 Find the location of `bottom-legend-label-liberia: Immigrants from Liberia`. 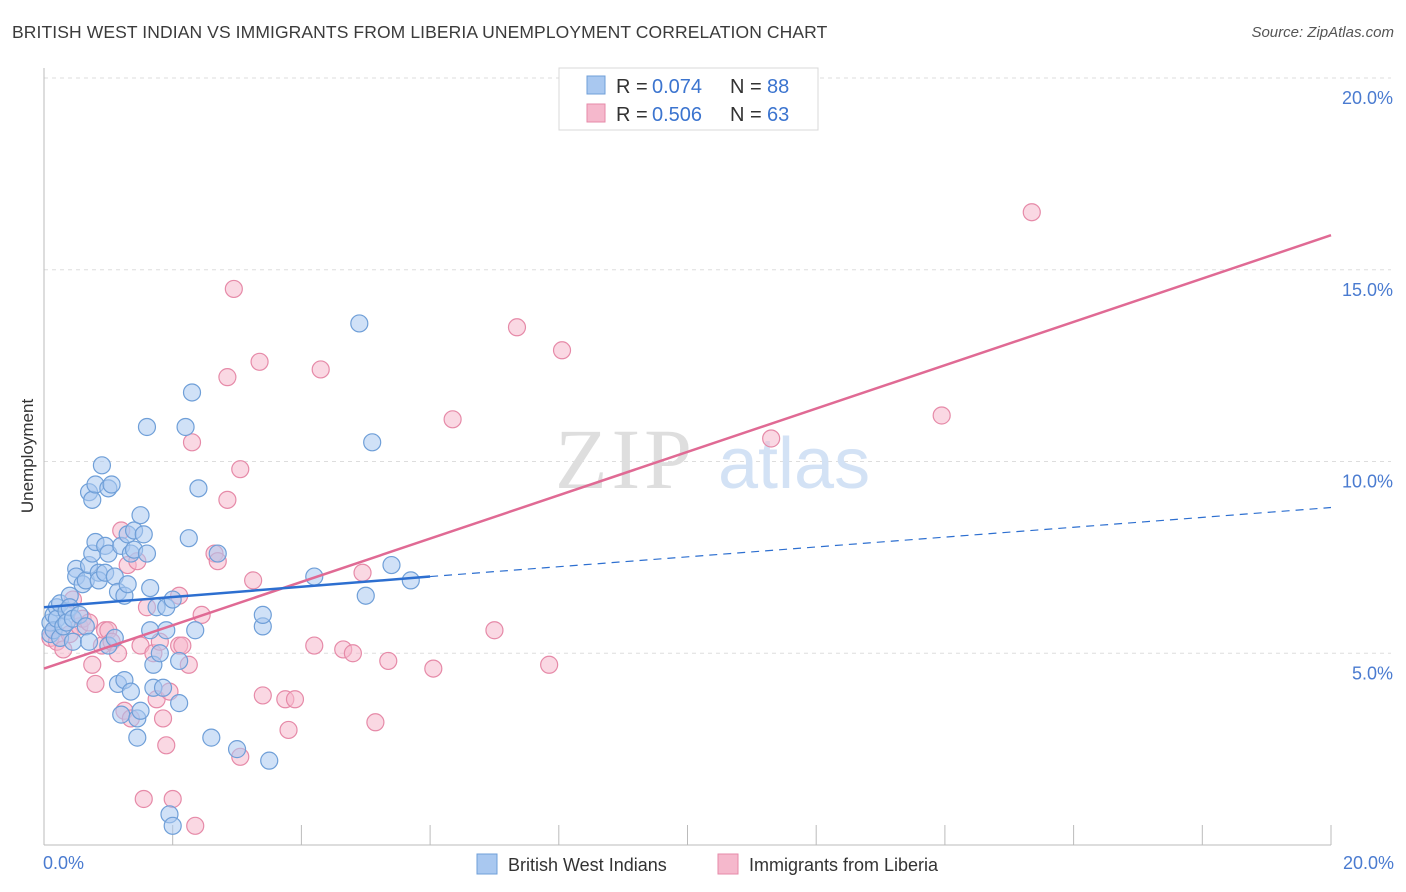

bottom-legend-label-liberia: Immigrants from Liberia is located at coordinates (844, 865).